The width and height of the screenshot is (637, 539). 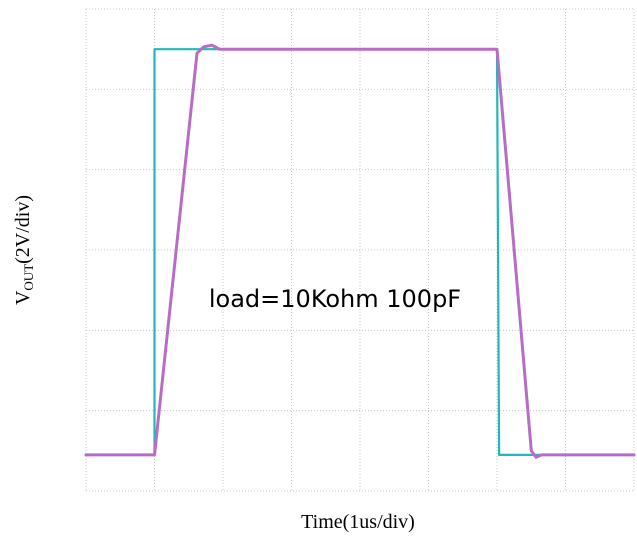 What do you see at coordinates (335, 299) in the screenshot?
I see `annotation-text: load=10Kohm 100pF` at bounding box center [335, 299].